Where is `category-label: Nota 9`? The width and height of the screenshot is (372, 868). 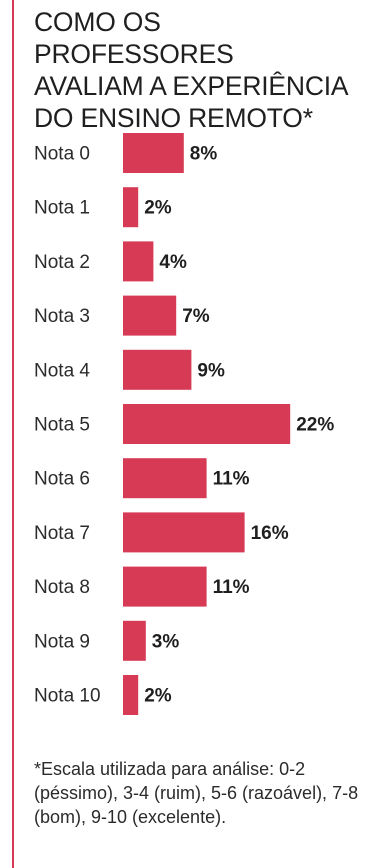 category-label: Nota 9 is located at coordinates (62, 641).